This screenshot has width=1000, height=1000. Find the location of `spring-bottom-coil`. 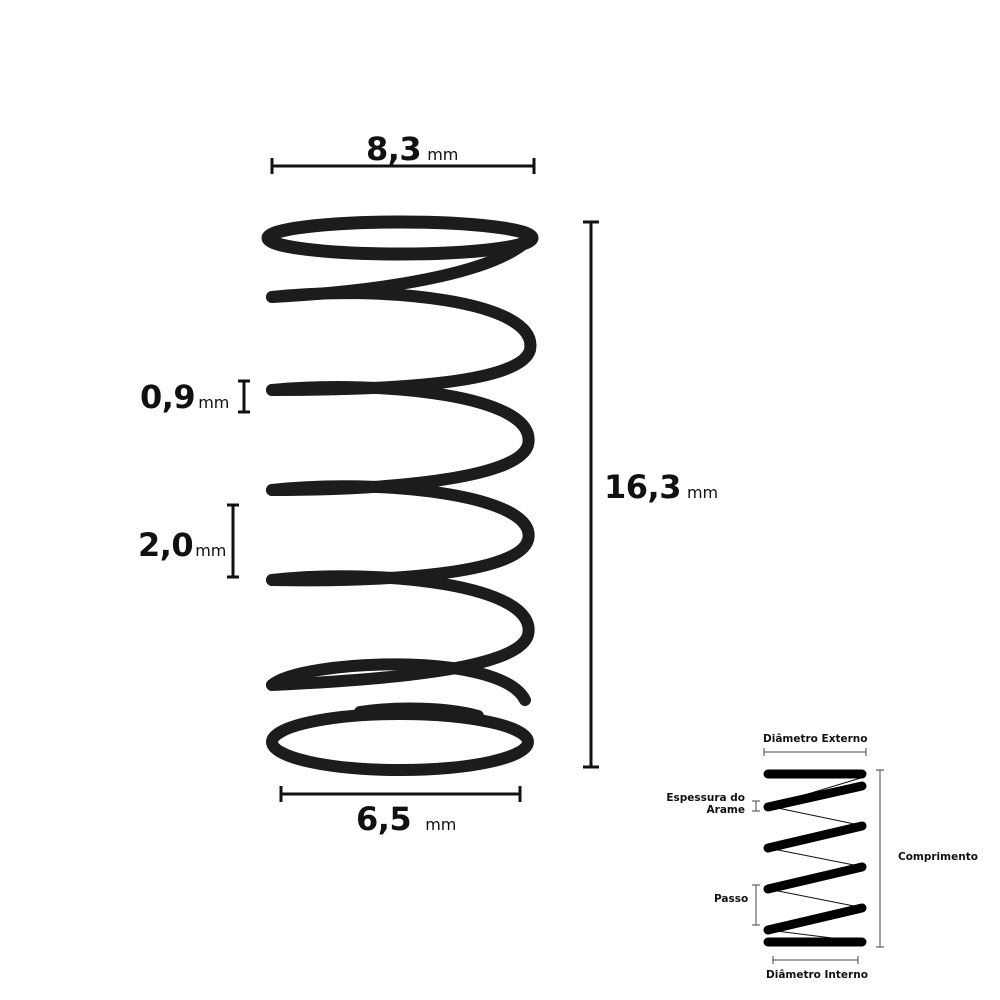

spring-bottom-coil is located at coordinates (400, 742).